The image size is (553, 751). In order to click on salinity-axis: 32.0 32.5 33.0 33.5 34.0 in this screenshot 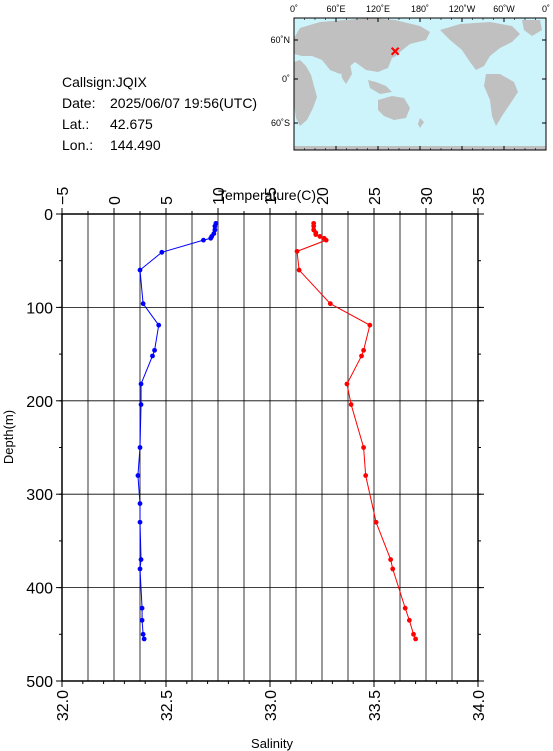, I will do `click(271, 701)`.